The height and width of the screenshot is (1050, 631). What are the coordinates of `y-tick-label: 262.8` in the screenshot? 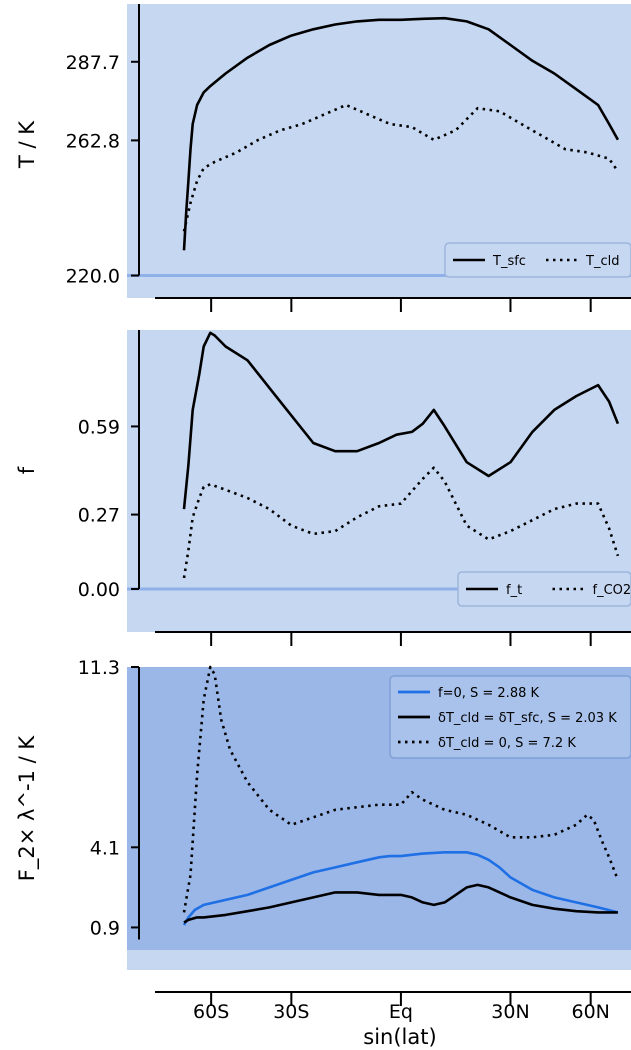 It's located at (93, 141).